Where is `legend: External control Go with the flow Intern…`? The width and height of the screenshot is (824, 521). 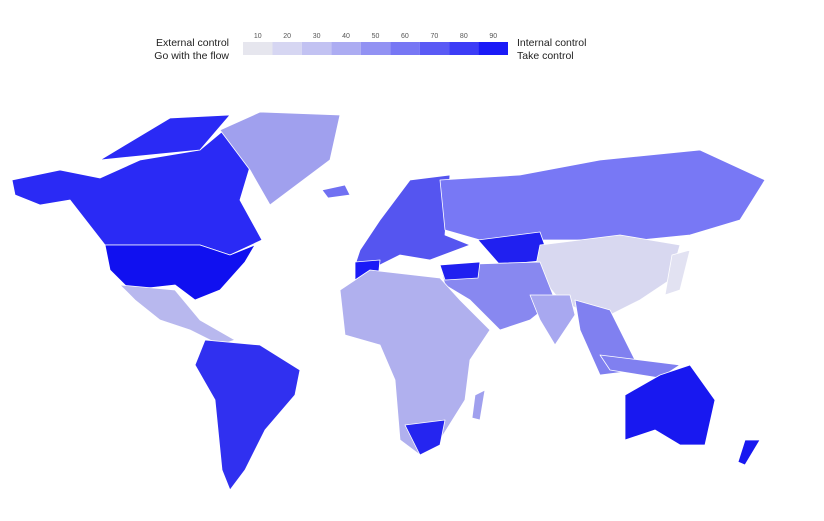
legend: External control Go with the flow Intern… is located at coordinates (370, 47).